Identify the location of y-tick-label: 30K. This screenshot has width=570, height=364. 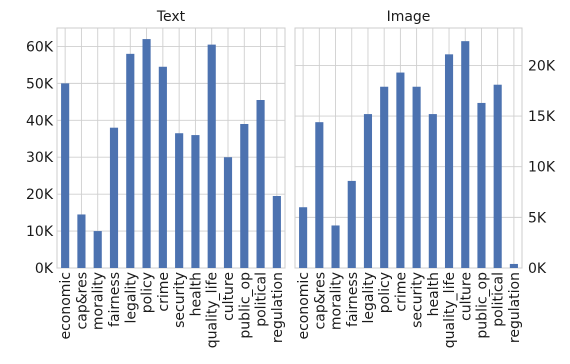
(40, 158).